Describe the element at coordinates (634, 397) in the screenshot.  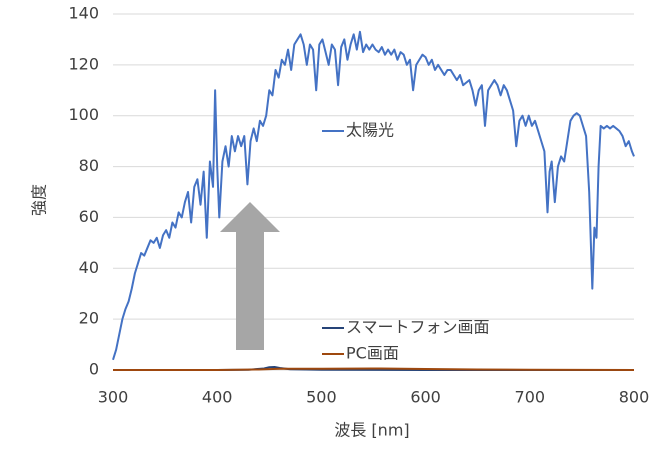
I see `x-tick-label: 800` at that location.